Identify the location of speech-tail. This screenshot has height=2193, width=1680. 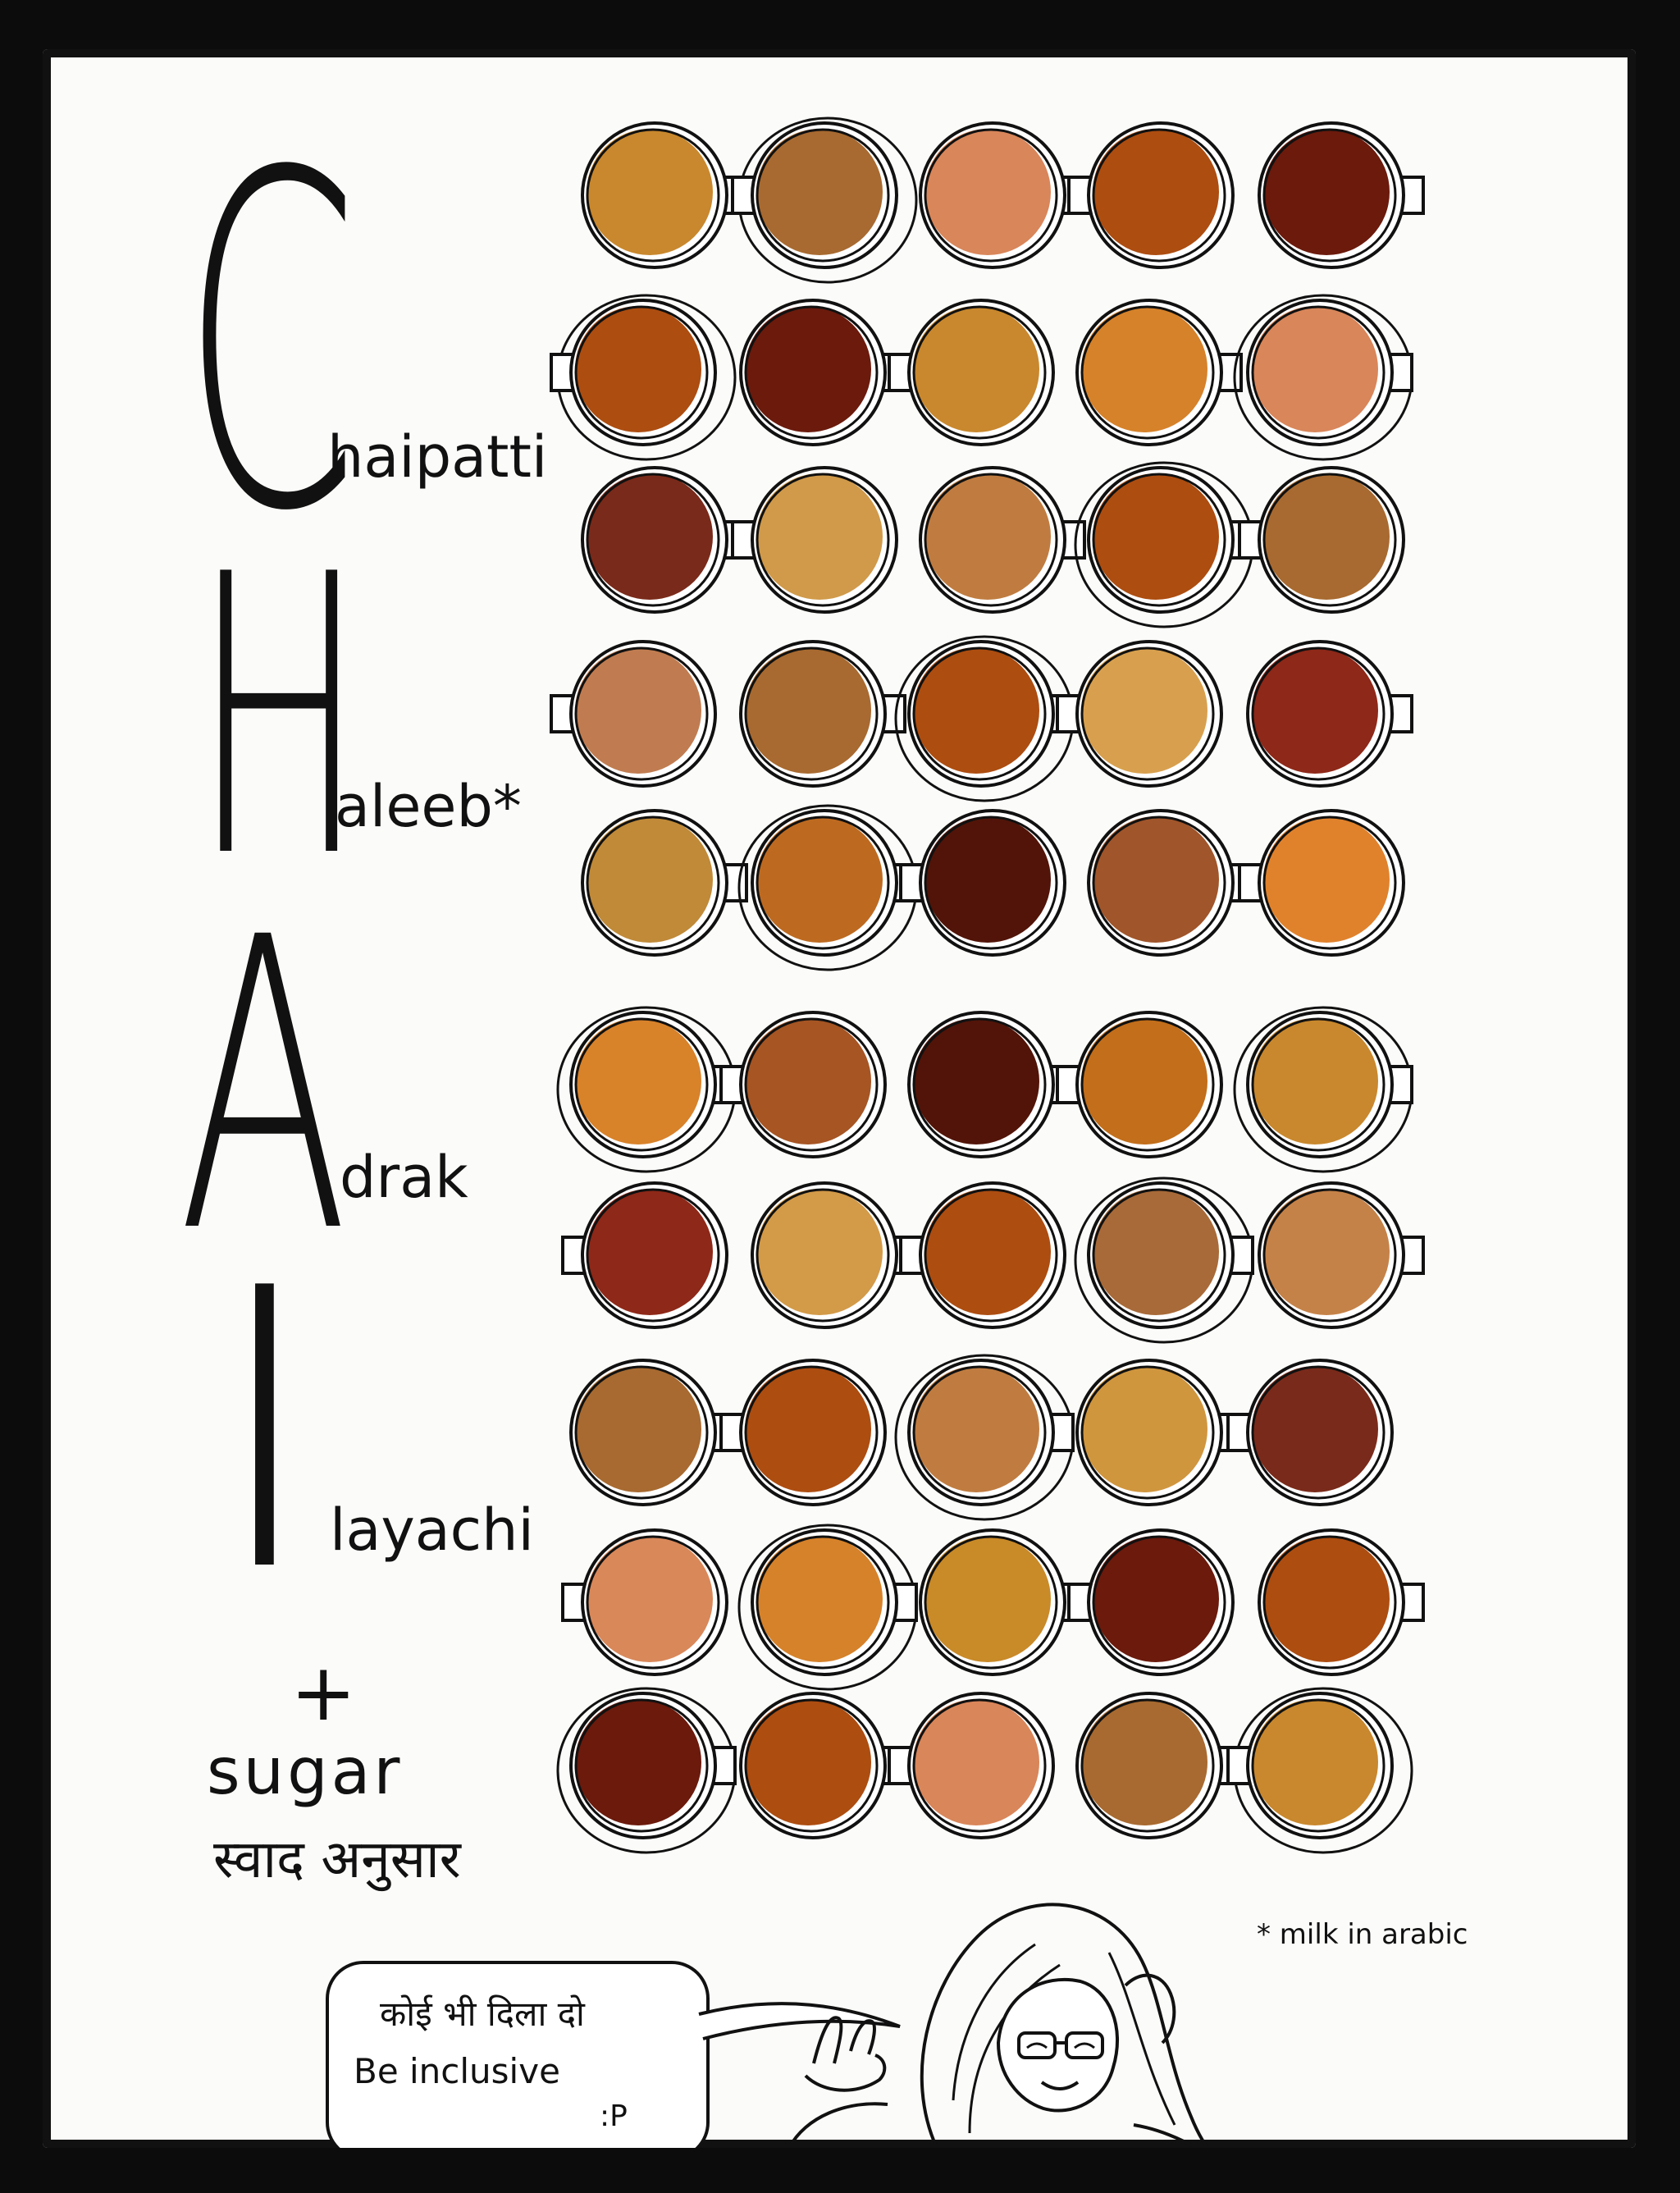
(799, 2021).